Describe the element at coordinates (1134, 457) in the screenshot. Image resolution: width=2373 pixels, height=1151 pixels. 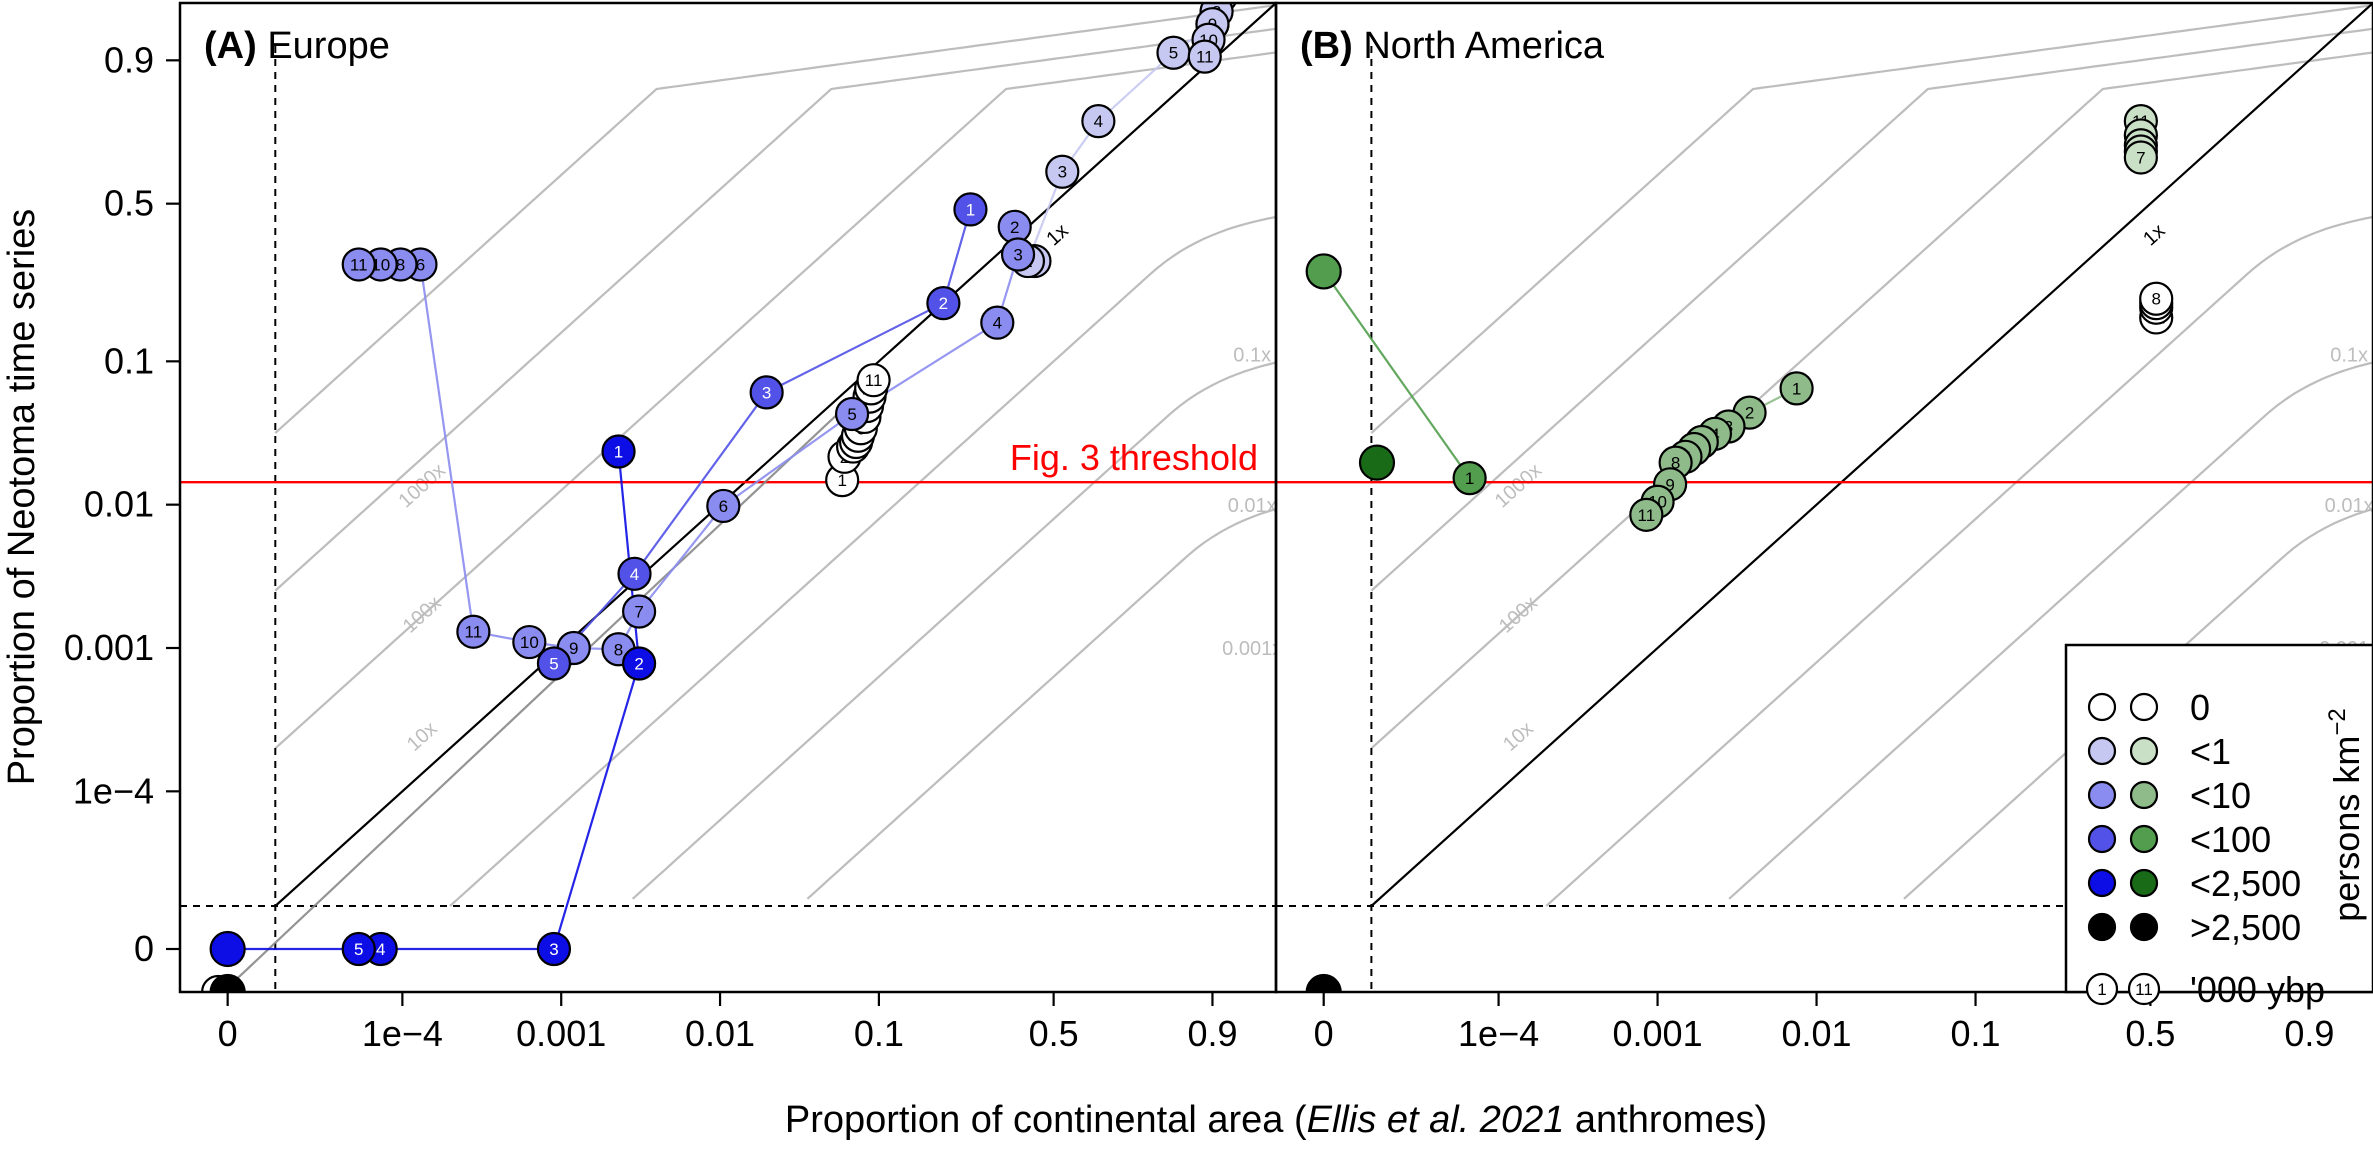
I see `threshold-label: Fig. 3 threshold` at that location.